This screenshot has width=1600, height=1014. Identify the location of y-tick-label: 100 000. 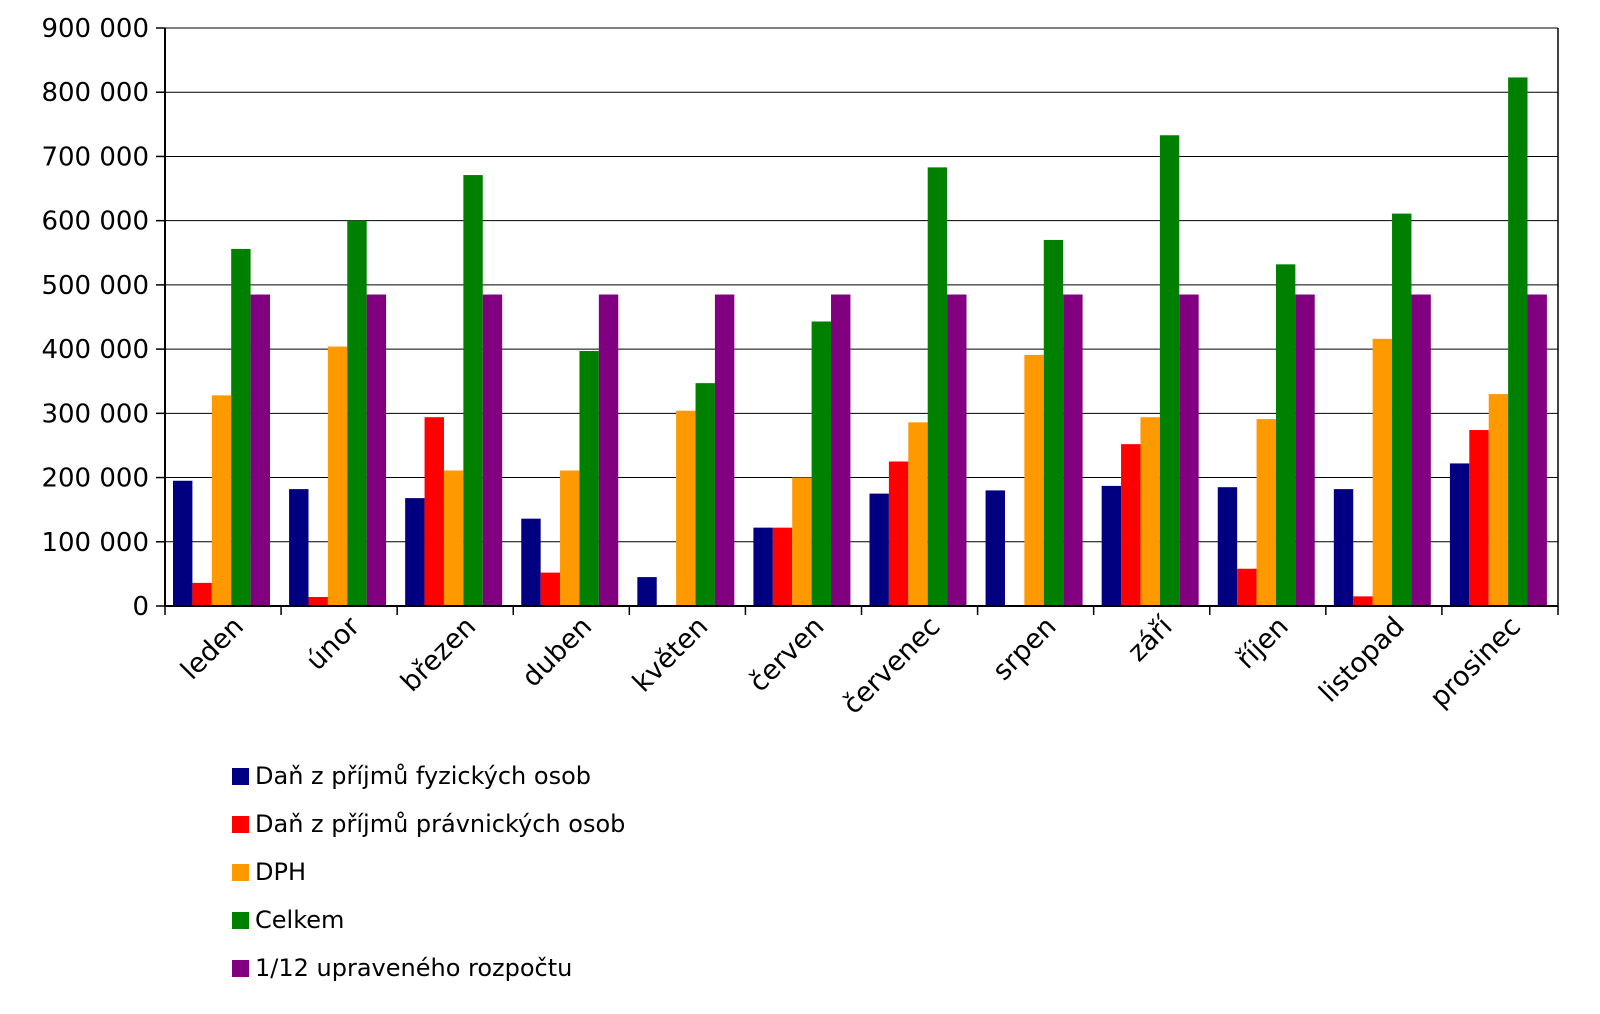
(95, 543).